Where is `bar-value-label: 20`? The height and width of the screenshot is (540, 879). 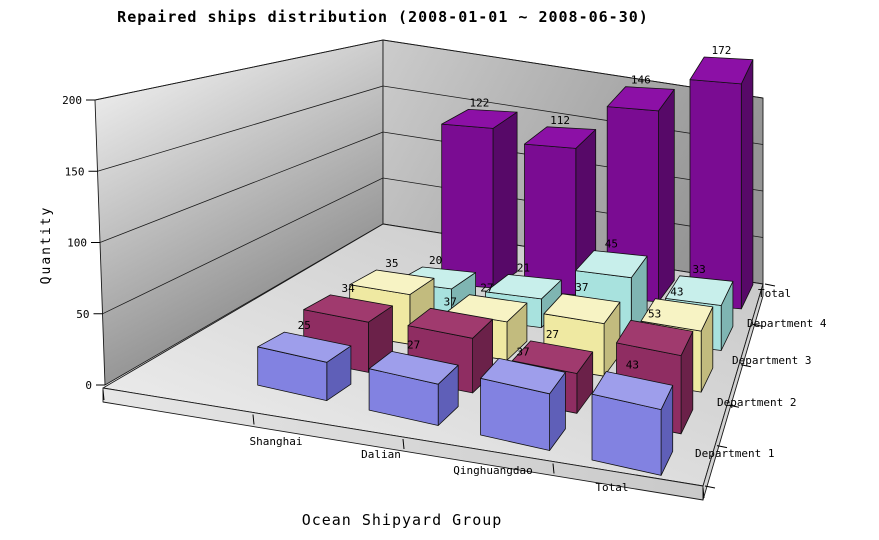 bar-value-label: 20 is located at coordinates (435, 260).